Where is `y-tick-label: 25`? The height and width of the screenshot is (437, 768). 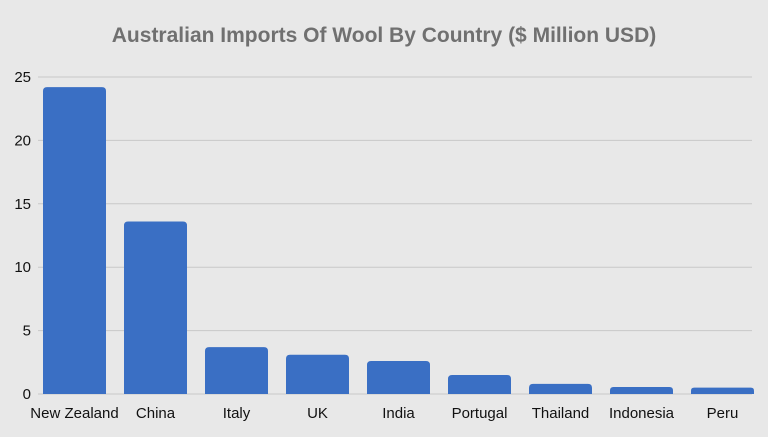
y-tick-label: 25 is located at coordinates (22, 77).